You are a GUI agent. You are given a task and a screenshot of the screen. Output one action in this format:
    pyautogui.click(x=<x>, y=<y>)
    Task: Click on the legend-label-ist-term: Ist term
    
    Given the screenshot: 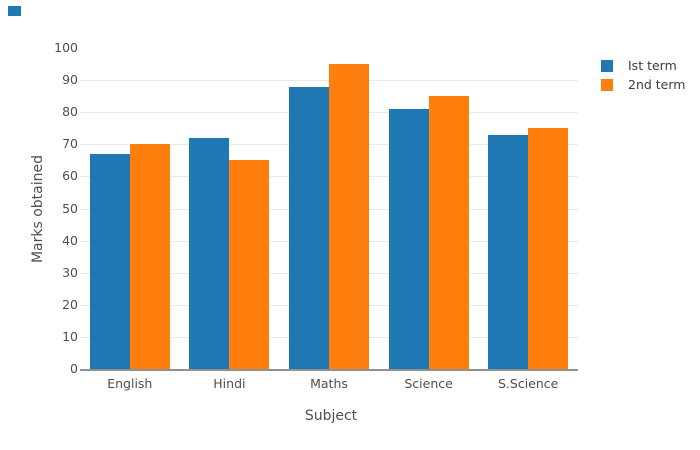 What is the action you would take?
    pyautogui.click(x=652, y=65)
    